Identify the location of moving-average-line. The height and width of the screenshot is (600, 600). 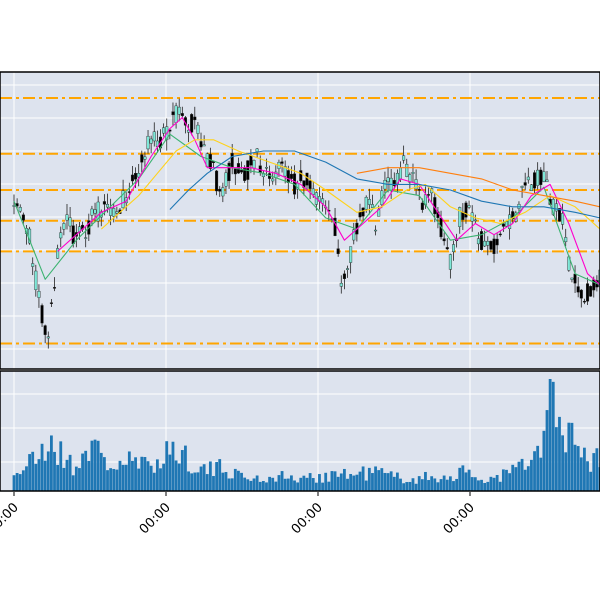
(350, 184).